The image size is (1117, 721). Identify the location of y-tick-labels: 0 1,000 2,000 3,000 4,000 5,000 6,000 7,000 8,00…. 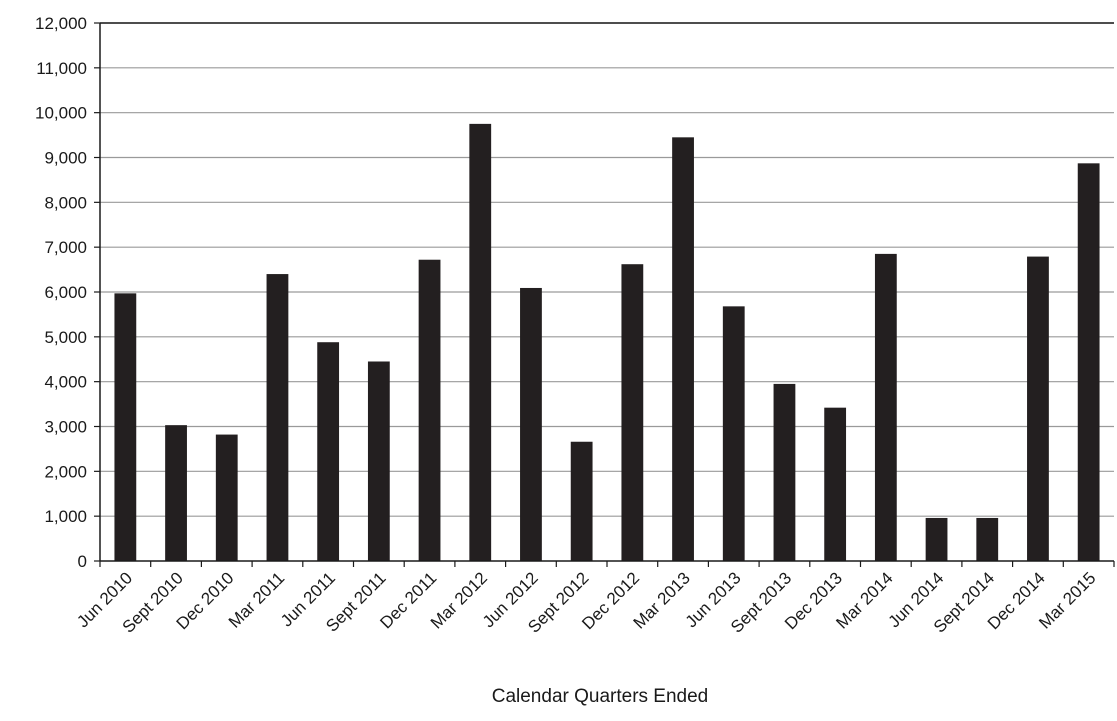
(61, 292).